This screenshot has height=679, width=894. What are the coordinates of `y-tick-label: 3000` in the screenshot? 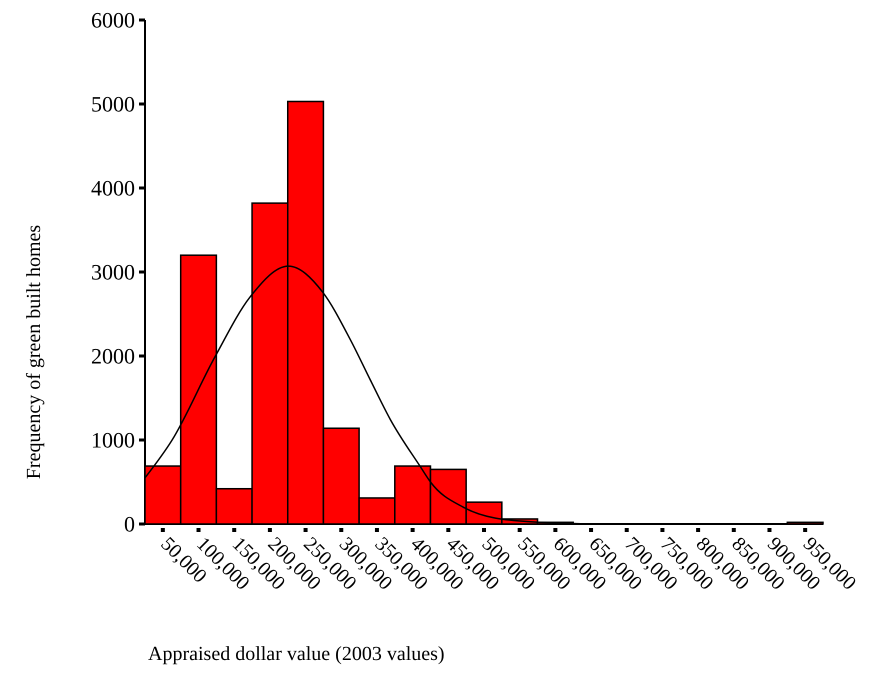 It's located at (113, 272).